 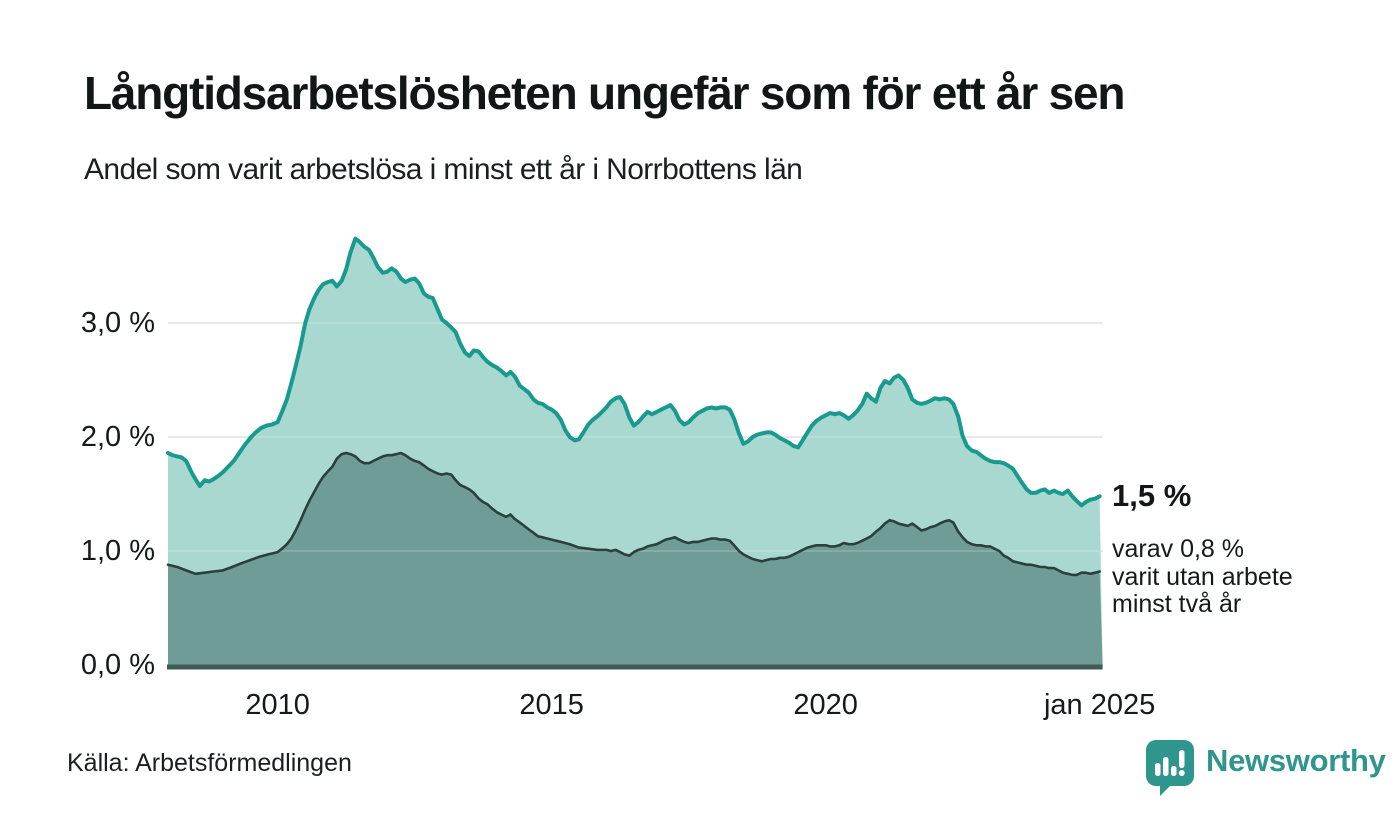 I want to click on y-tick-label: 3,0 %, so click(x=117, y=323).